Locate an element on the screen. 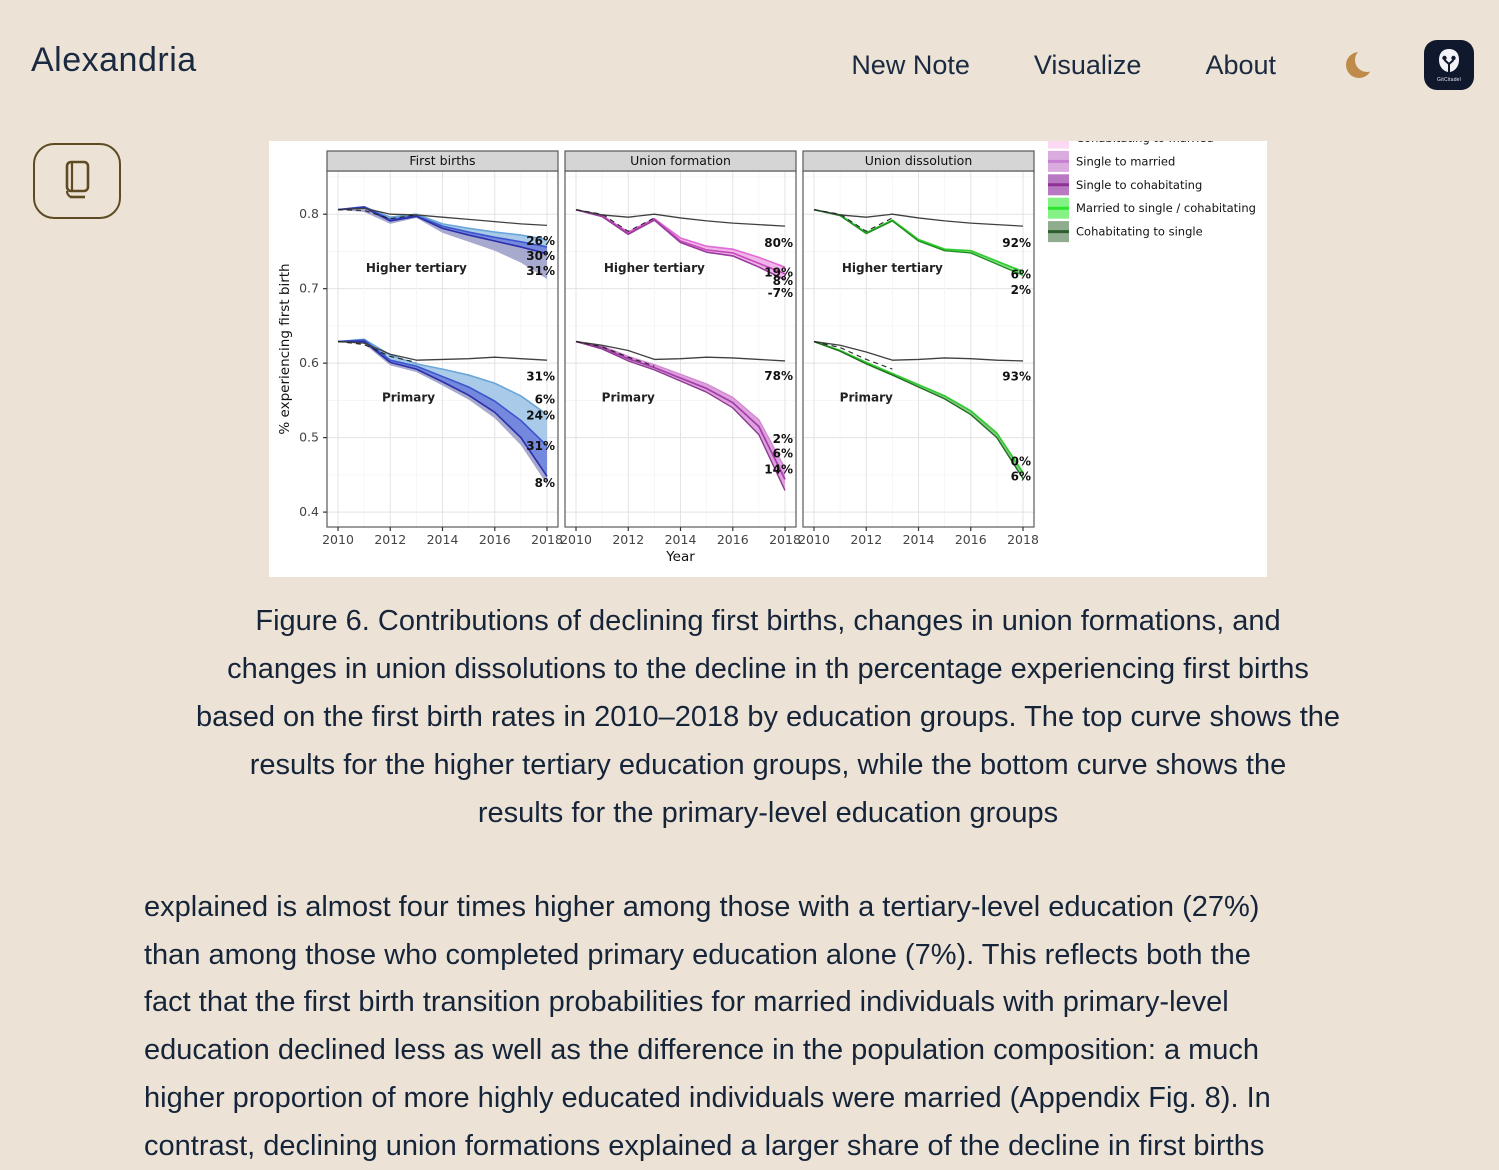 This screenshot has width=1499, height=1170. svg-text: Cohabitating to single is located at coordinates (1139, 232).